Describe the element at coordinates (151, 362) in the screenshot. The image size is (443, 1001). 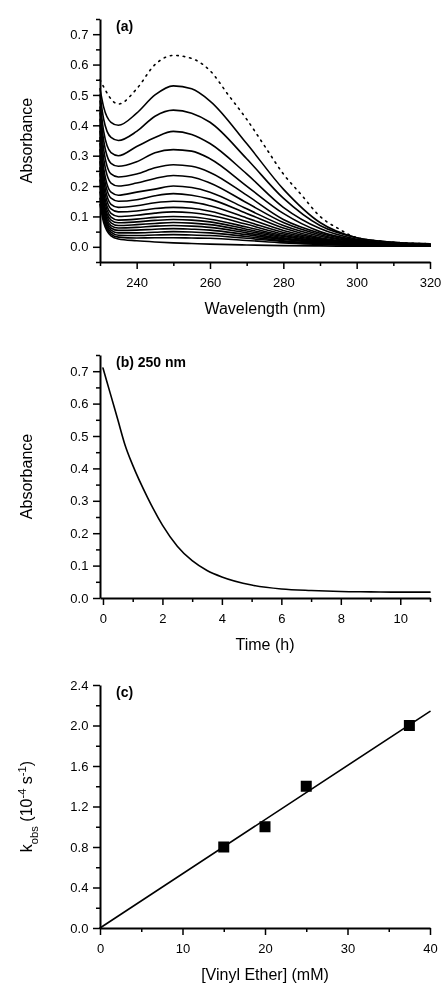
I see `chart-title: (b) 250 nm` at that location.